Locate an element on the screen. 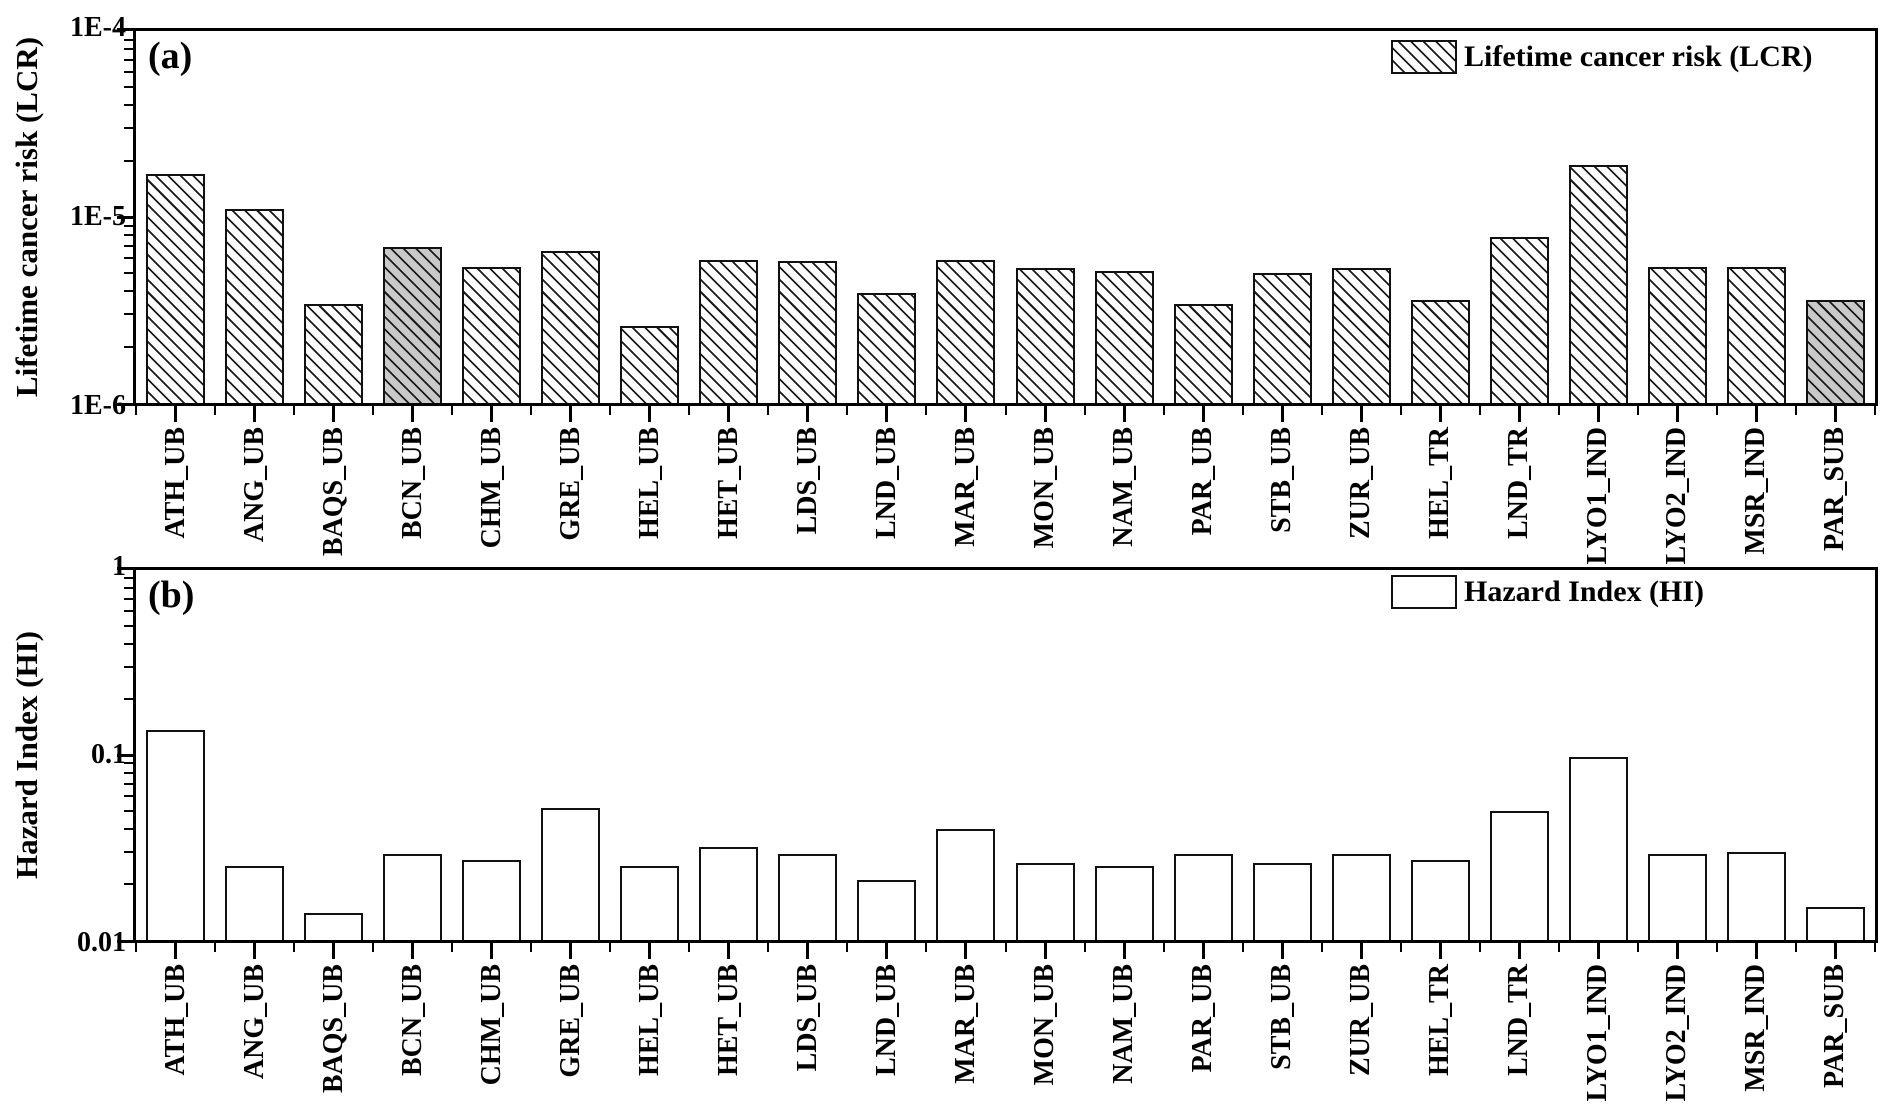 This screenshot has width=1892, height=1120. legend-label-hi: Hazard Index (HI) is located at coordinates (1584, 591).